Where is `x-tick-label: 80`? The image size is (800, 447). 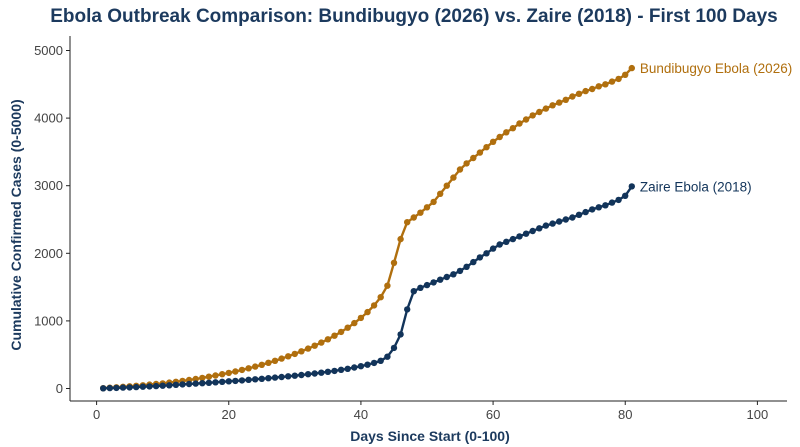 x-tick-label: 80 is located at coordinates (625, 414).